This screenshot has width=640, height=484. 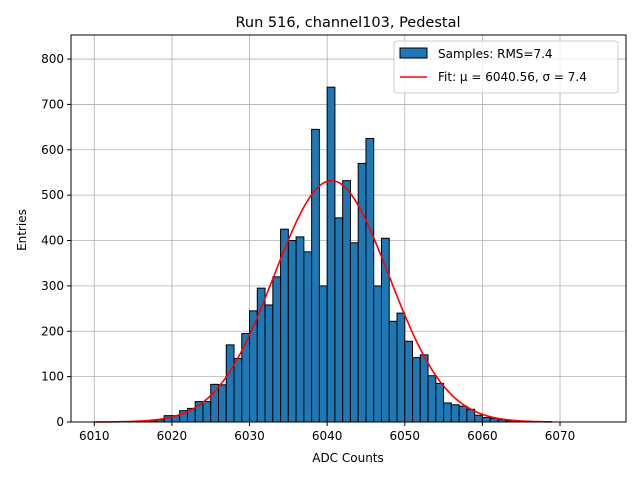 I want to click on legend-bar-swatch, so click(x=413, y=53).